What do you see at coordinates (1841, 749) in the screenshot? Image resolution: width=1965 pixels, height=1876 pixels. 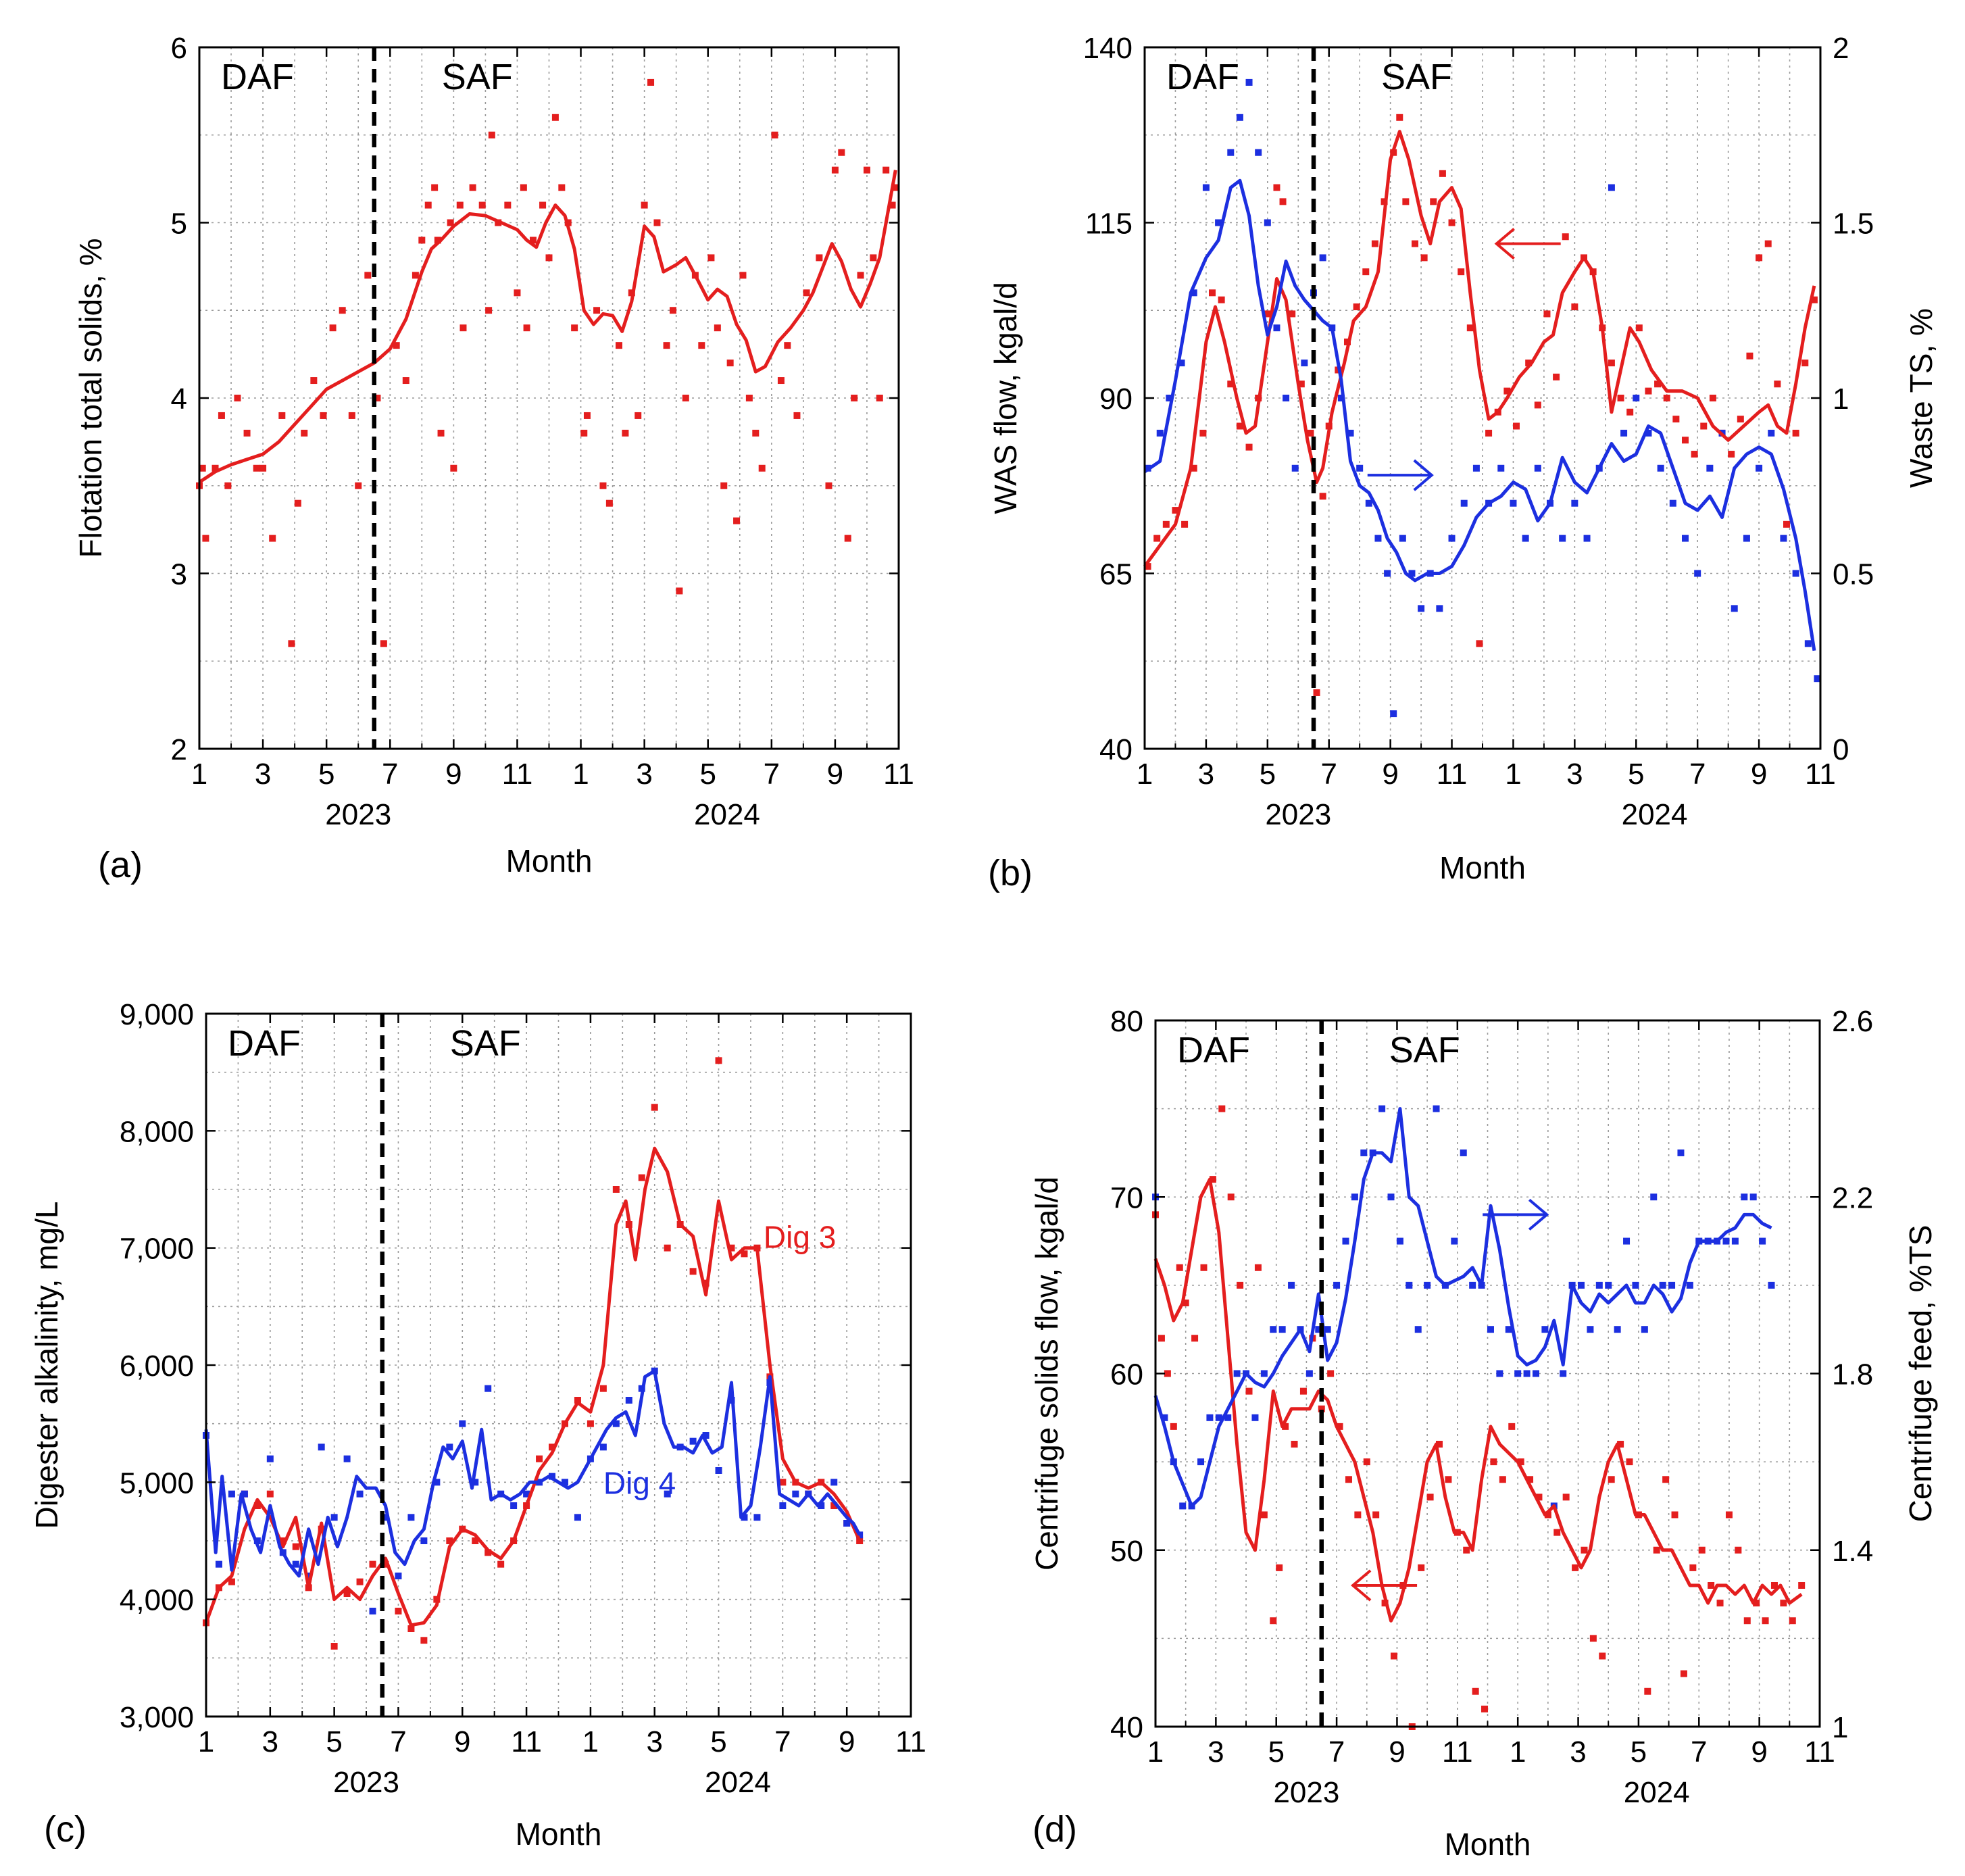 I see `y2-tick-label: 0` at bounding box center [1841, 749].